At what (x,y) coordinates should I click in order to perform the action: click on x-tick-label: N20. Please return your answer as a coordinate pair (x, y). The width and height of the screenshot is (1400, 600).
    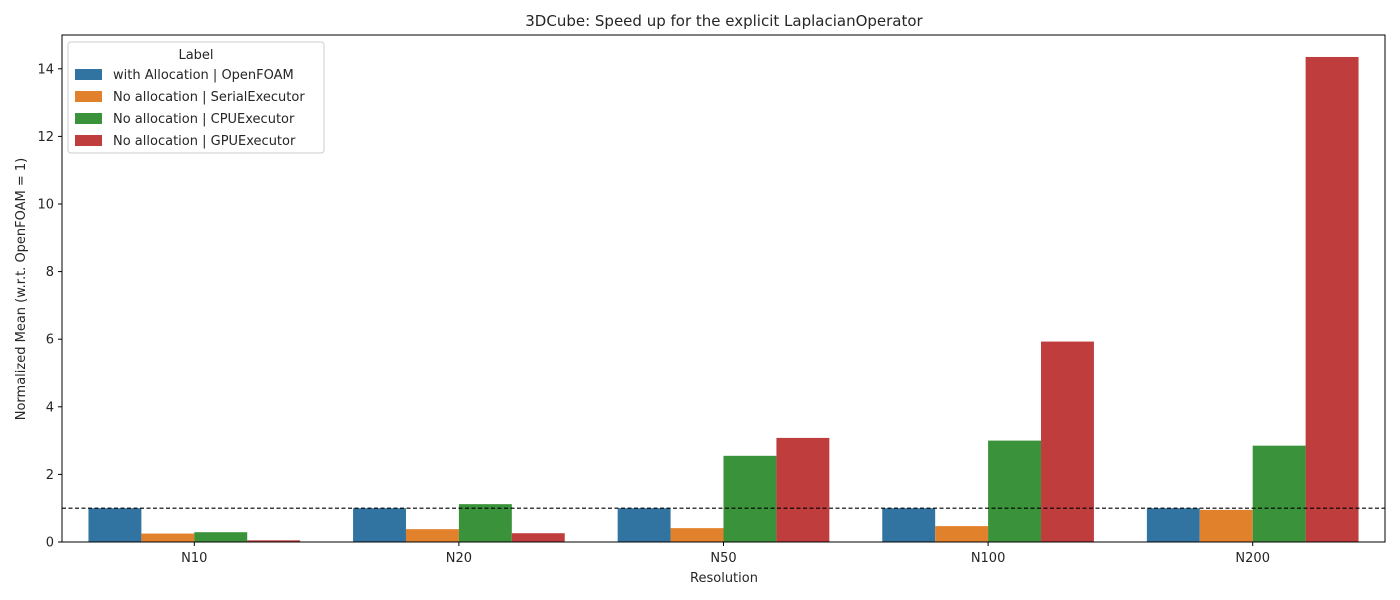
    Looking at the image, I should click on (459, 558).